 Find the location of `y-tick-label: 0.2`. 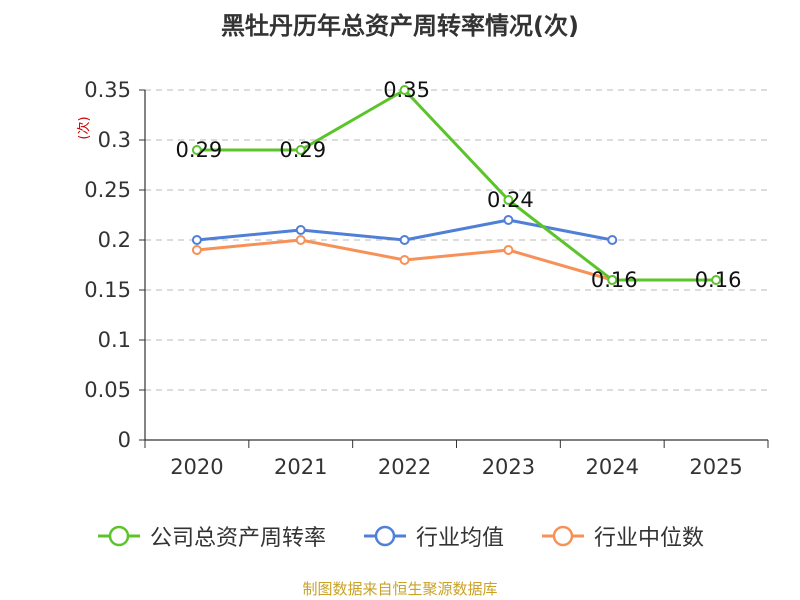

y-tick-label: 0.2 is located at coordinates (114, 240).